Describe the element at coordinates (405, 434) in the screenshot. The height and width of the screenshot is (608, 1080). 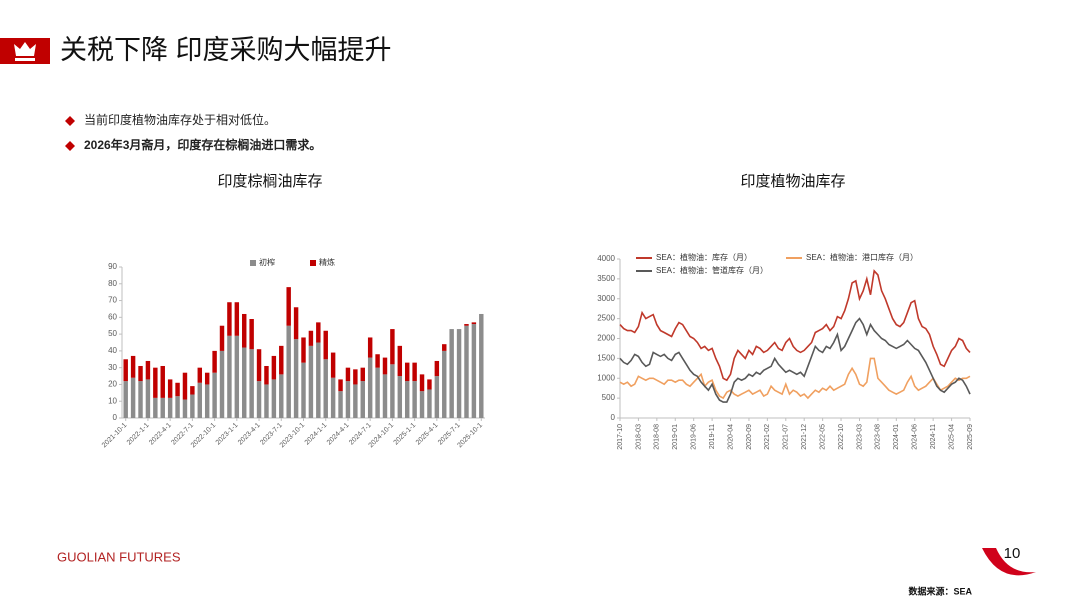
I see `x-tick-label: 2025-1-1` at that location.